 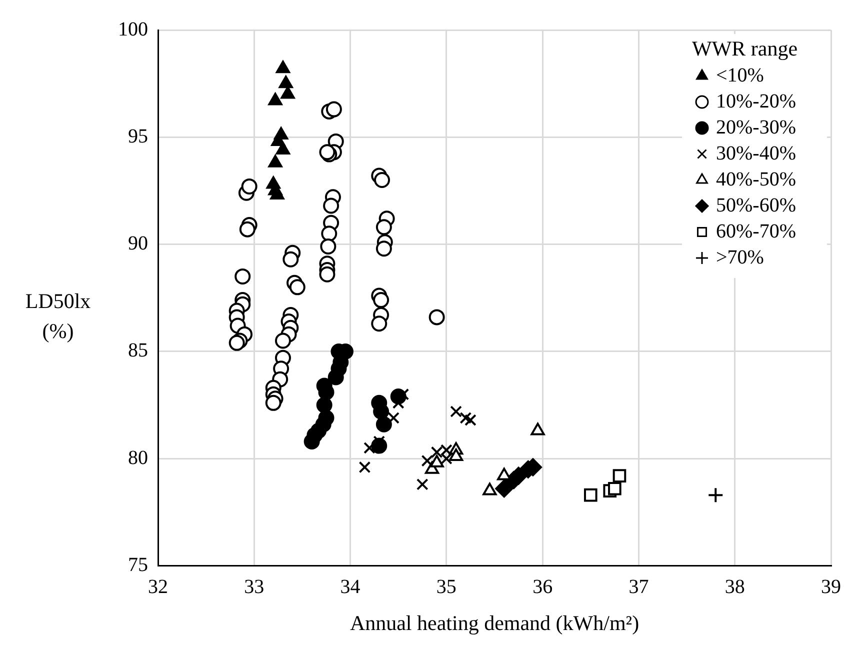 I want to click on y-axis-title: LD50lx (%), so click(x=58, y=316).